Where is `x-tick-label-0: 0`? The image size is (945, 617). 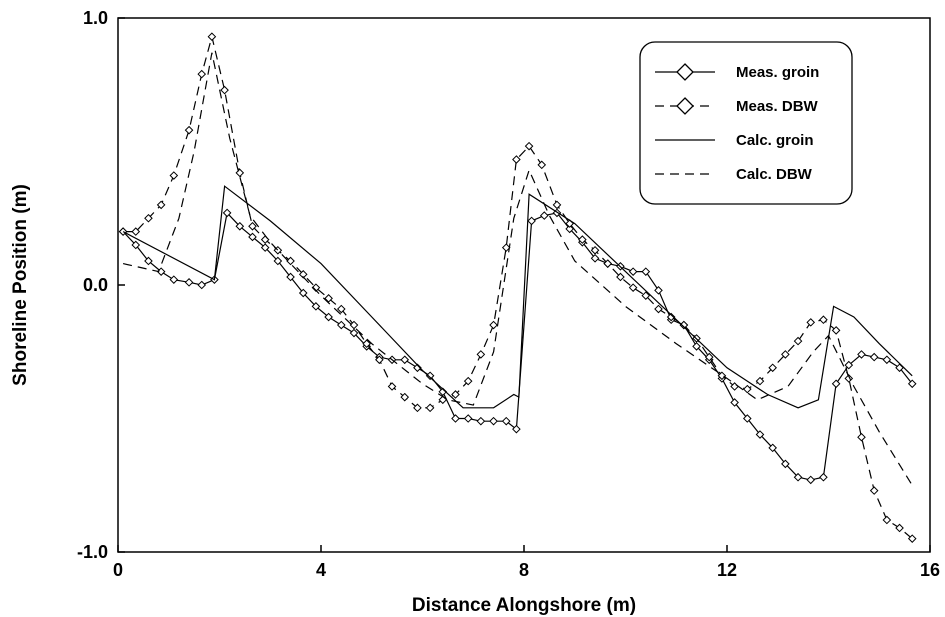
x-tick-label-0: 0 is located at coordinates (118, 570).